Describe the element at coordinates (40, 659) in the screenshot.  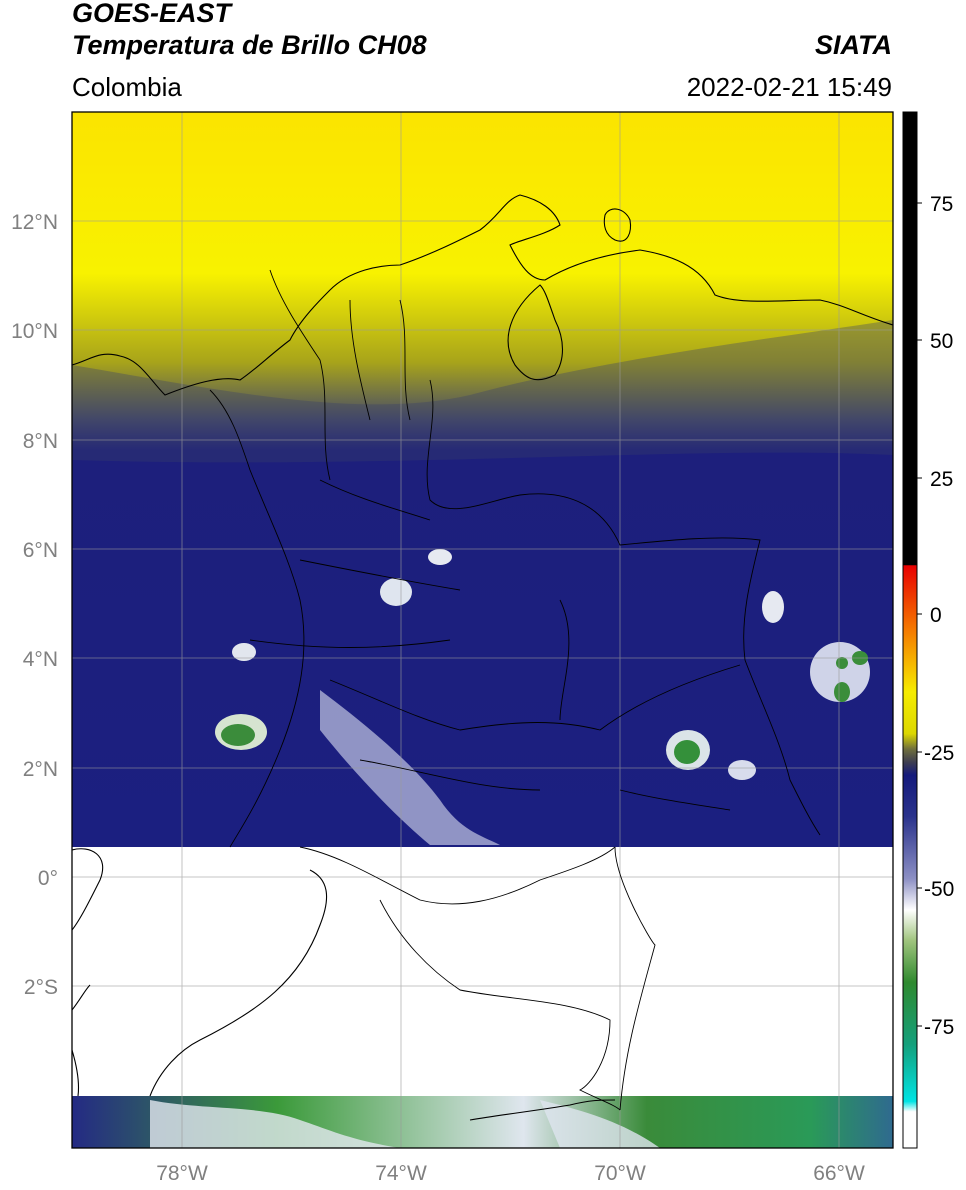
I see `lat-tick-label: 4°N` at that location.